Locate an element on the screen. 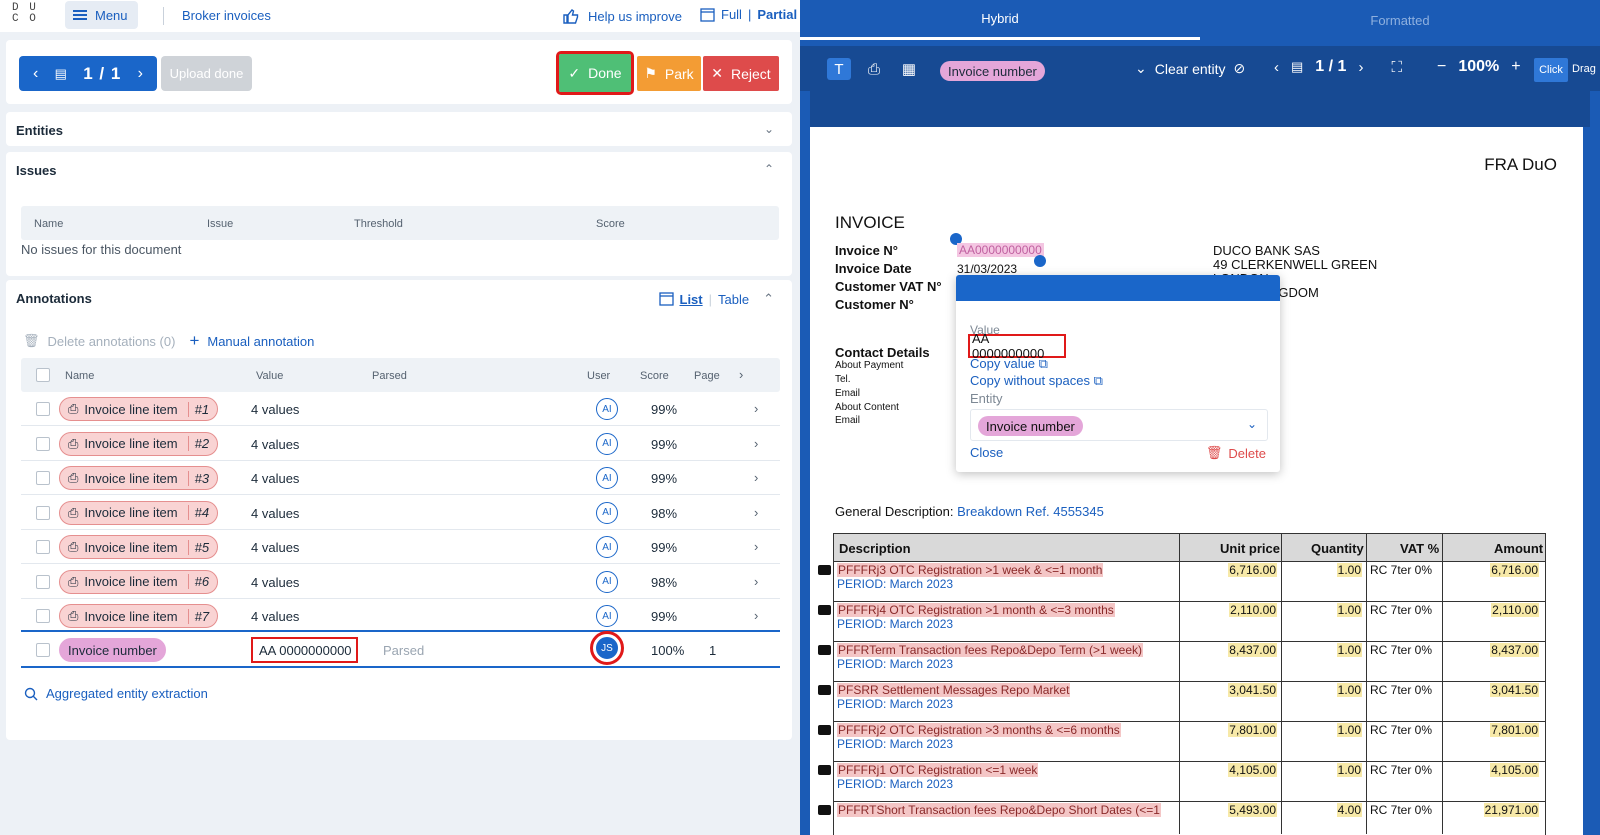  tab-formatted: Formatted is located at coordinates (1400, 20).